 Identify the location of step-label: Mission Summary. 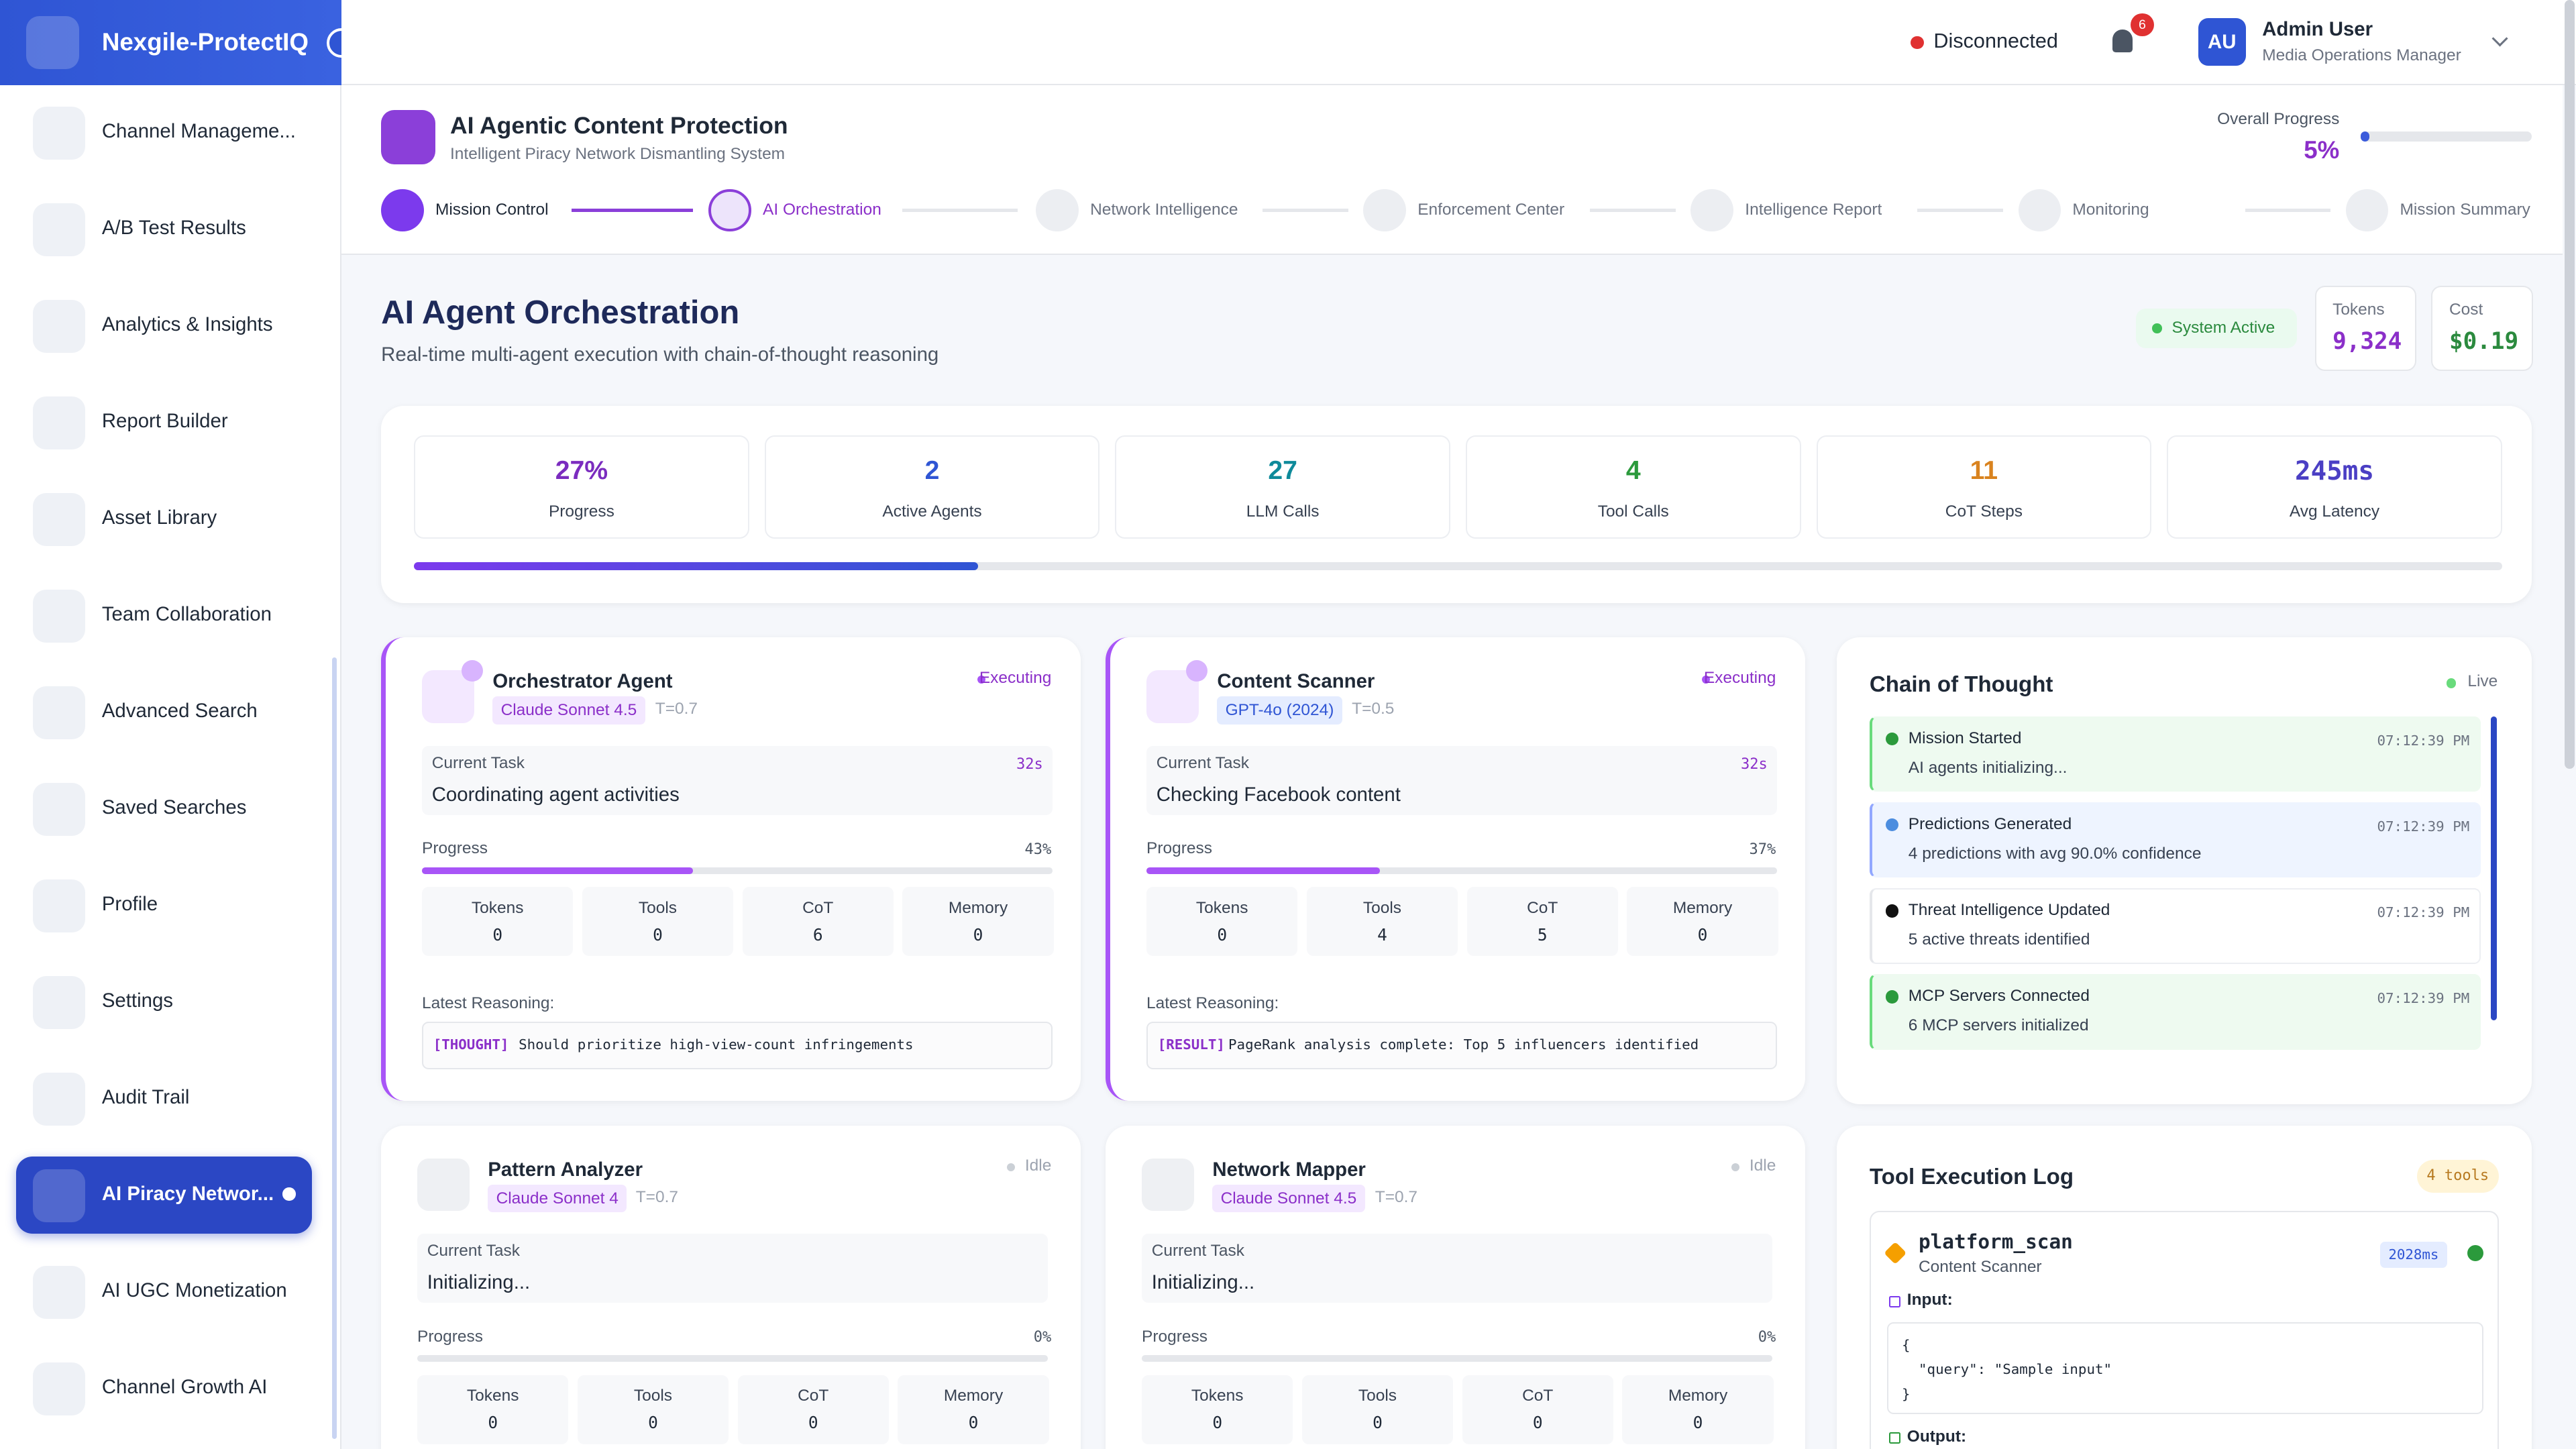
(2465, 209).